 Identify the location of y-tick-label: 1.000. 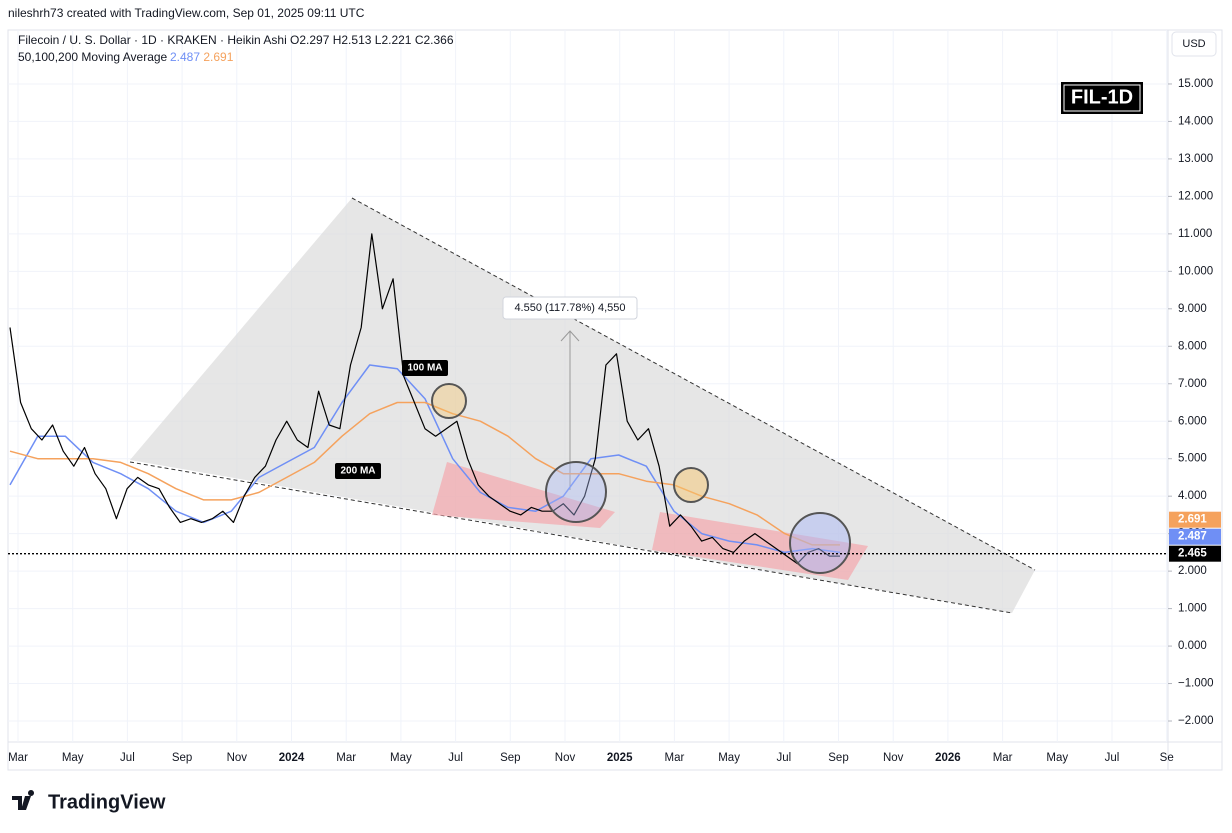
(1192, 609).